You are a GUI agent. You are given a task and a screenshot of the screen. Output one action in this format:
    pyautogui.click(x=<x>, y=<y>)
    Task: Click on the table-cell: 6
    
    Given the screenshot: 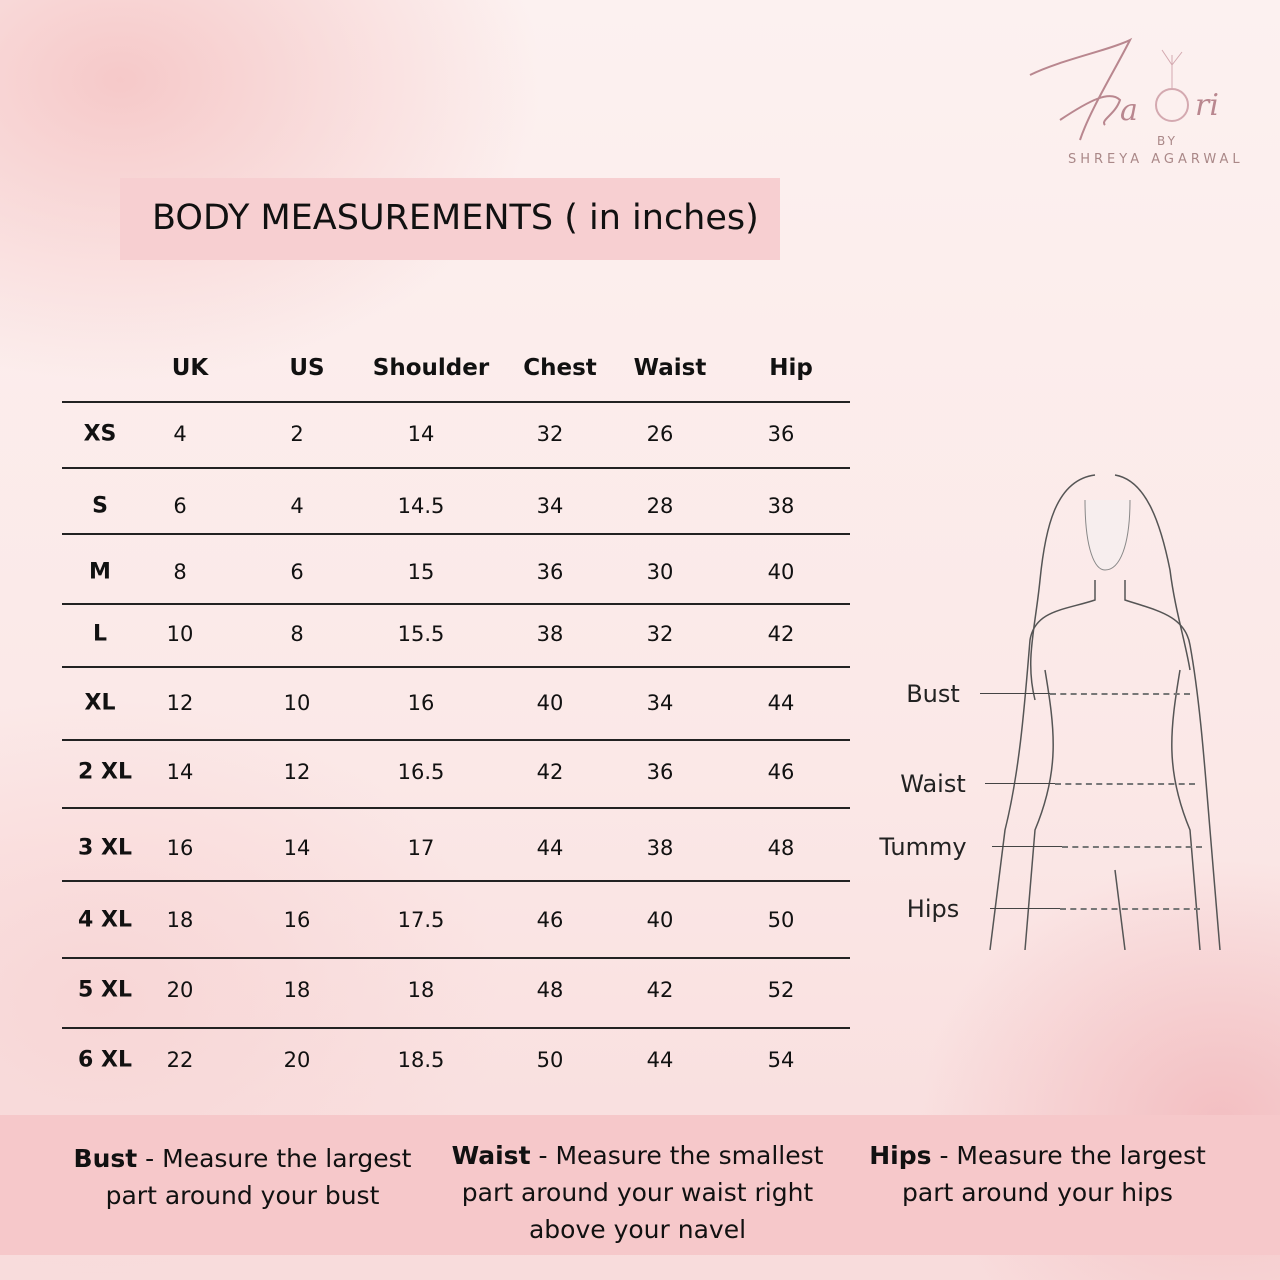 What is the action you would take?
    pyautogui.click(x=180, y=506)
    